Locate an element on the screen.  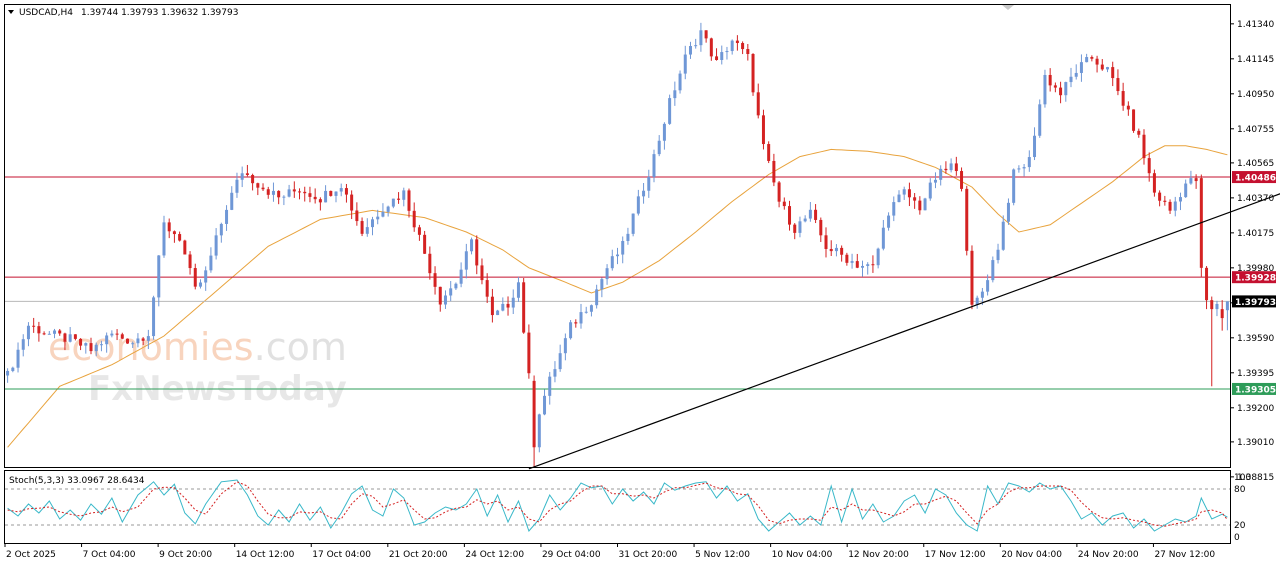
time-tick-label: 7 Oct 04:00 is located at coordinates (109, 555).